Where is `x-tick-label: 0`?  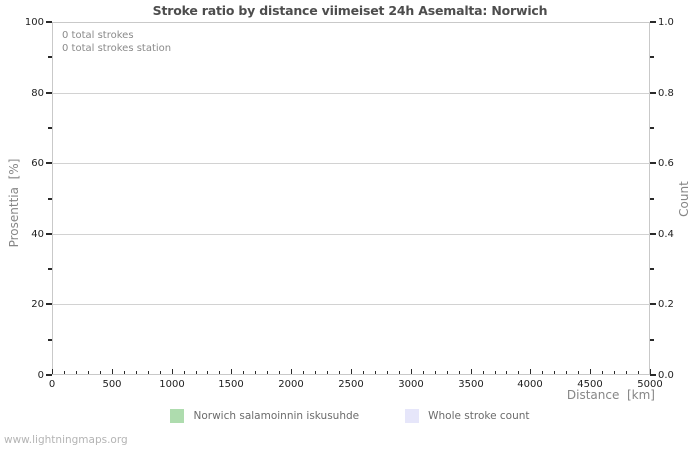 x-tick-label: 0 is located at coordinates (52, 384).